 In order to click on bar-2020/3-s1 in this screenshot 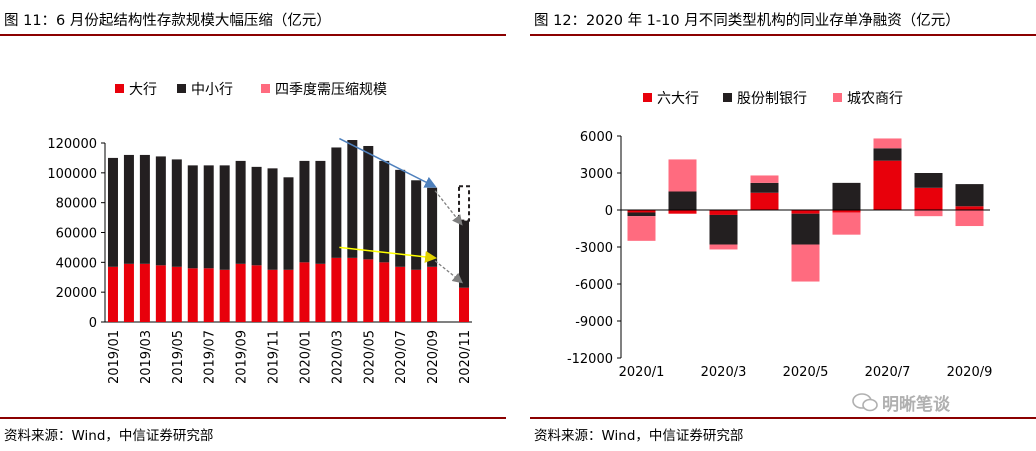, I will do `click(723, 212)`.